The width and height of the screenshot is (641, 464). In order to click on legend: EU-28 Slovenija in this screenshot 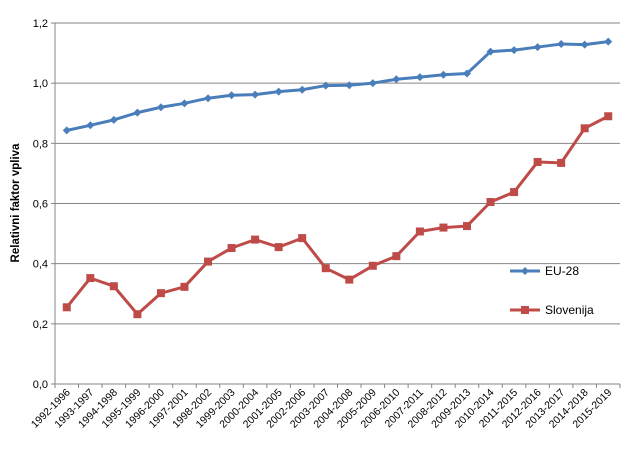, I will do `click(552, 290)`.